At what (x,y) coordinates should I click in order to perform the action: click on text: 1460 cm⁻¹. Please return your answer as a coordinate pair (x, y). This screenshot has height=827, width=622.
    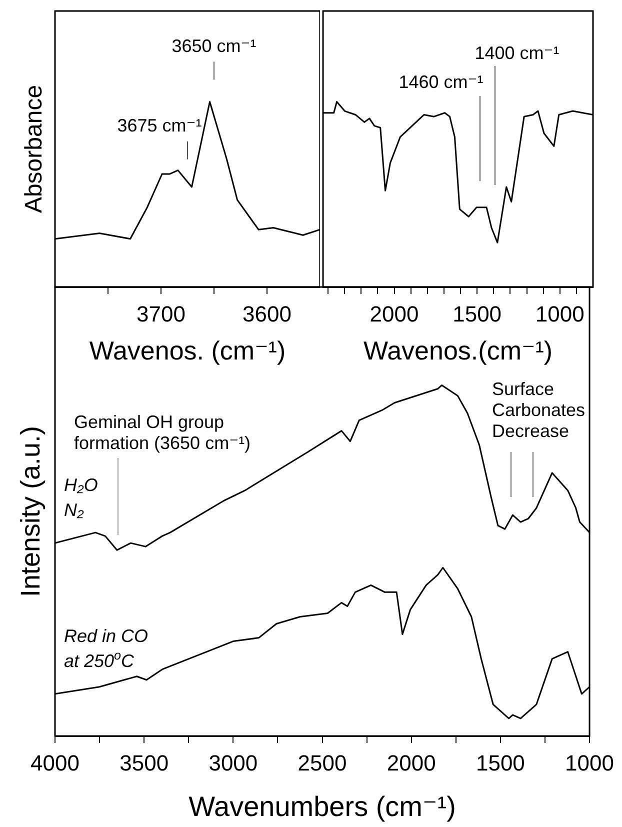
    Looking at the image, I should click on (441, 82).